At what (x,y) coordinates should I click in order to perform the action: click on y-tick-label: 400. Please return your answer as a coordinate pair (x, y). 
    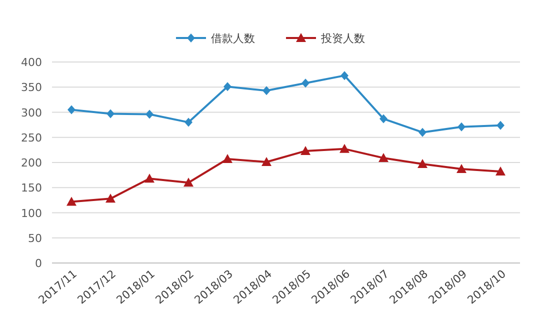
    Looking at the image, I should click on (31, 62).